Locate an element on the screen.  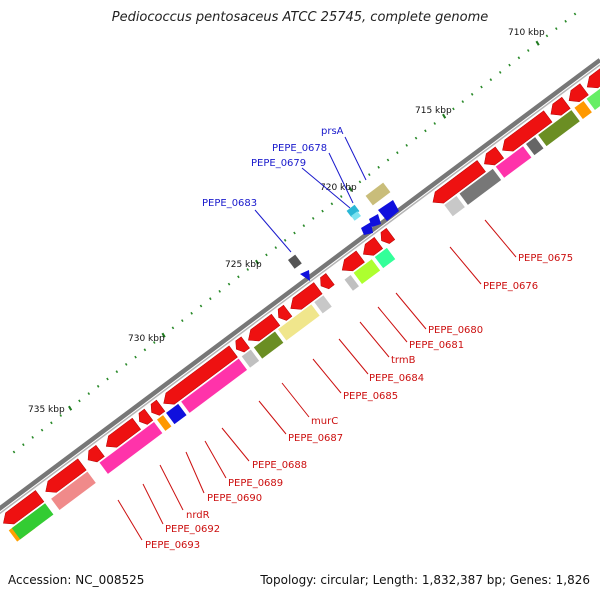
feature-PEPE_0679-small is located at coordinates (356, 216).